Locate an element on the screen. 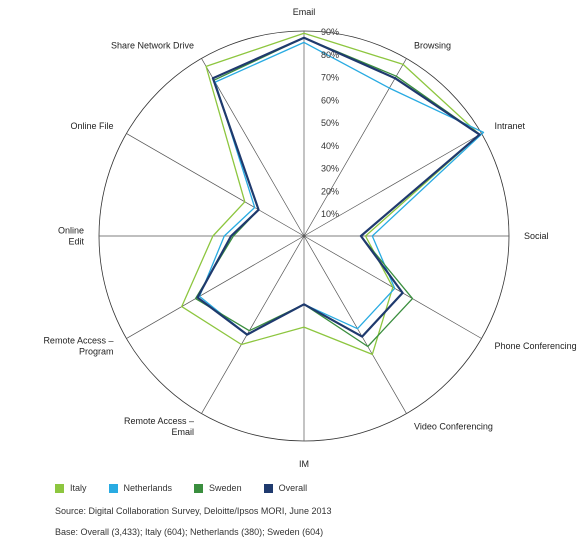 This screenshot has width=580, height=543. axis-label-video-conferencing: Video Conferencing is located at coordinates (453, 427).